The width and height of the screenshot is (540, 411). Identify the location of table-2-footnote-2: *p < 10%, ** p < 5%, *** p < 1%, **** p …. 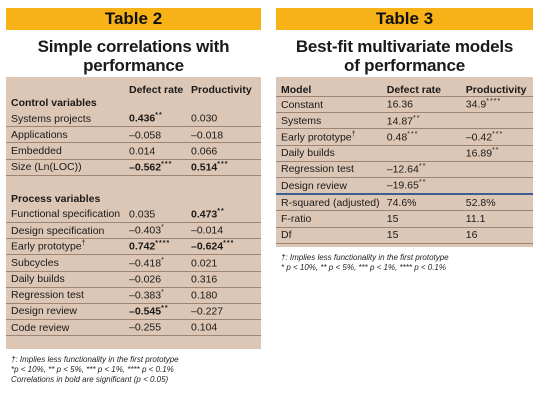
(92, 369).